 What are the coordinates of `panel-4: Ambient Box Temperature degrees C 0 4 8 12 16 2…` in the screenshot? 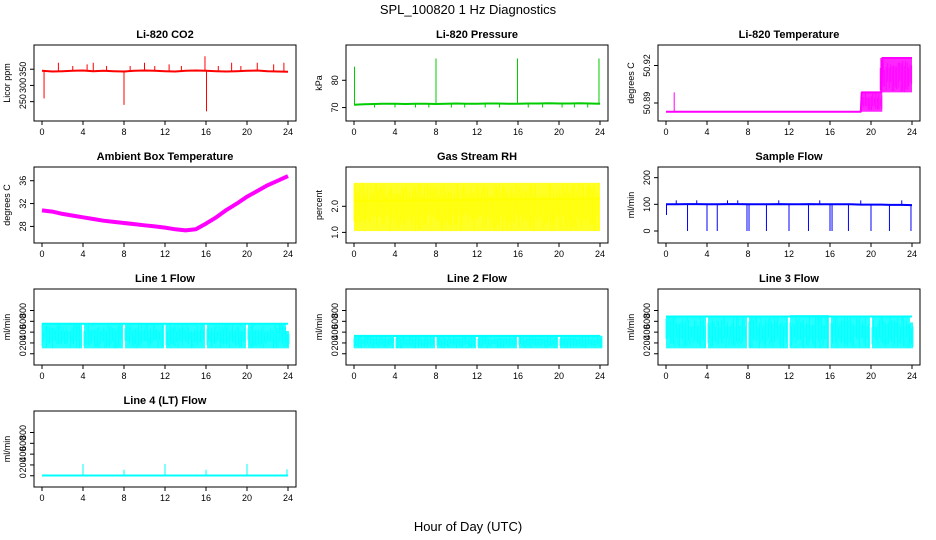 It's located at (149, 205).